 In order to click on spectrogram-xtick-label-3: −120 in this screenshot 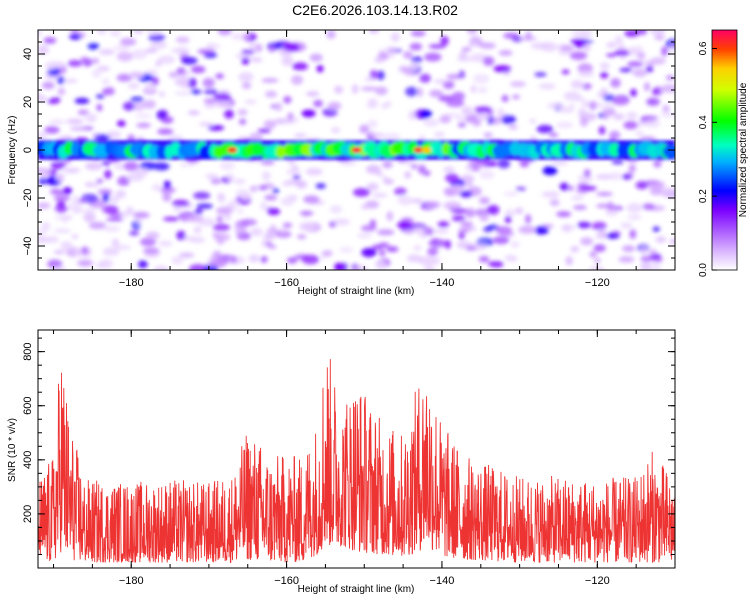, I will do `click(597, 283)`.